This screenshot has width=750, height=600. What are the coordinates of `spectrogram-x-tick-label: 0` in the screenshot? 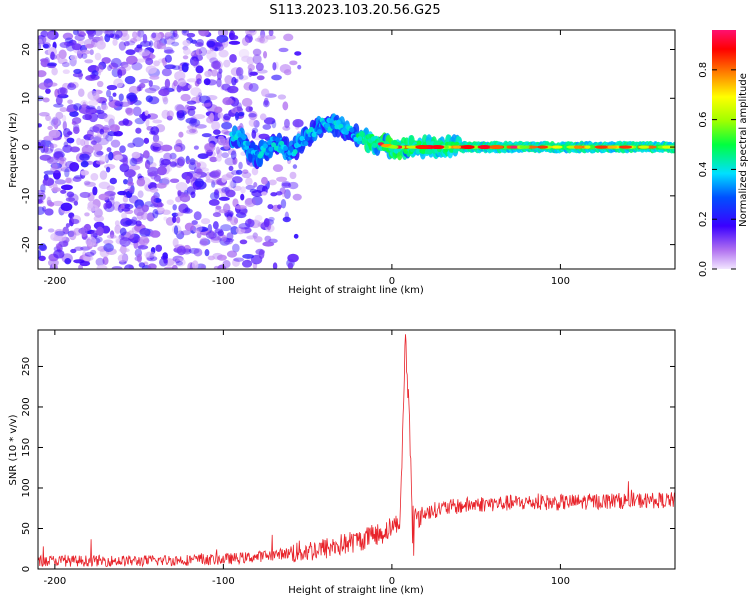 It's located at (392, 281).